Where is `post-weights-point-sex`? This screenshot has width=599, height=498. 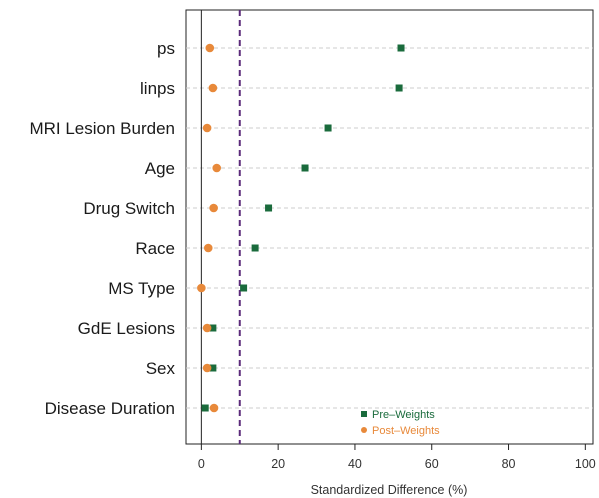 post-weights-point-sex is located at coordinates (207, 368).